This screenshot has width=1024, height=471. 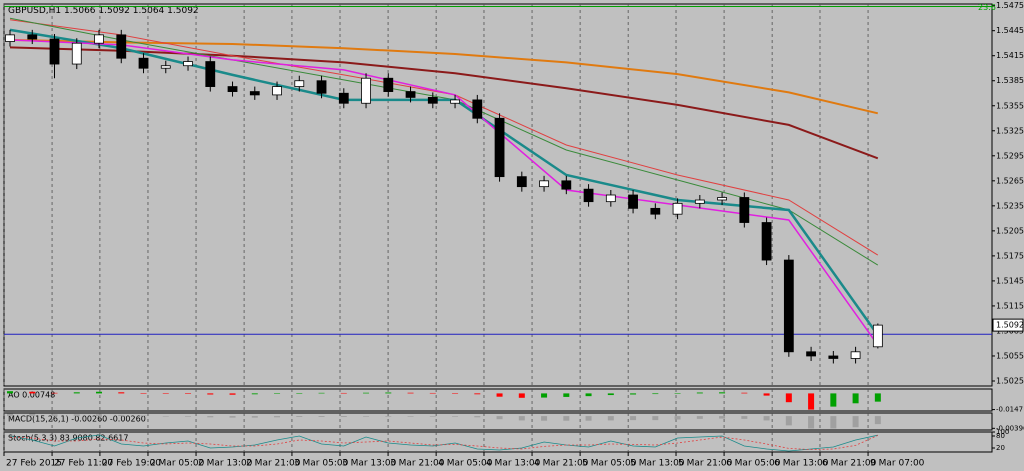 I want to click on x-tick-label: 6 Mar 05:00, so click(x=753, y=464).